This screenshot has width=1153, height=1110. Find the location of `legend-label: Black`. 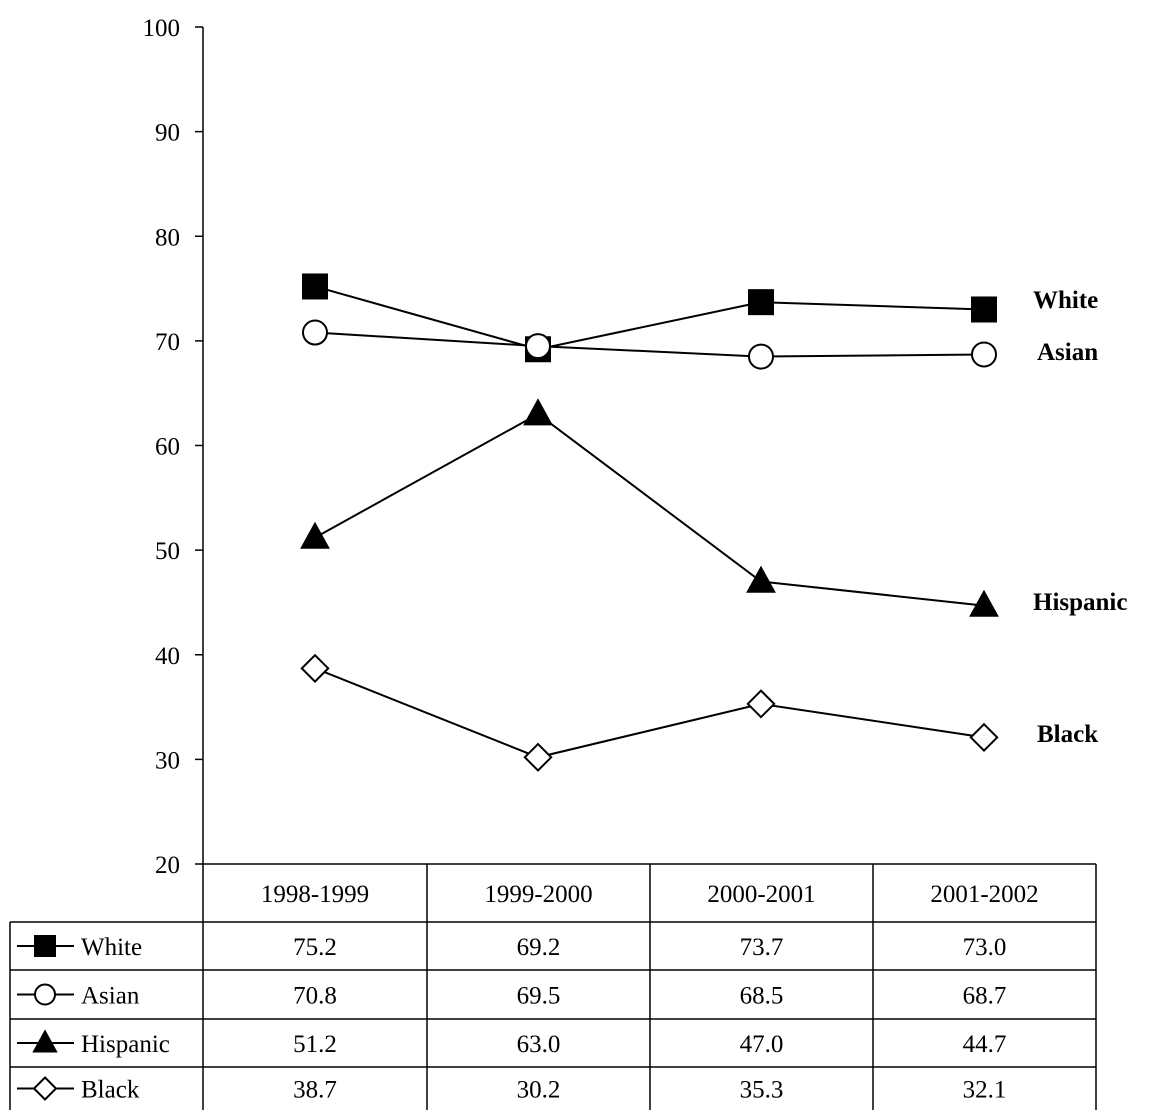

legend-label: Black is located at coordinates (110, 1090).